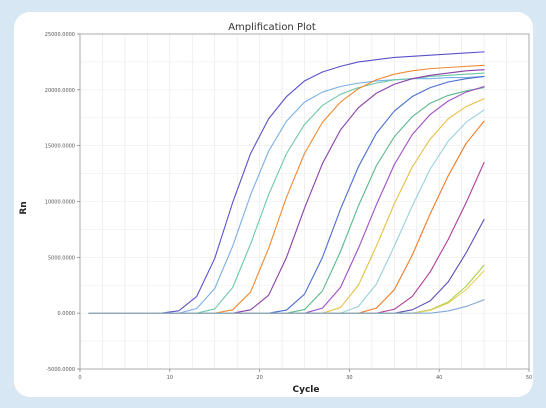 This screenshot has height=408, width=546. I want to click on y-tick-label: -5000.0000, so click(60, 370).